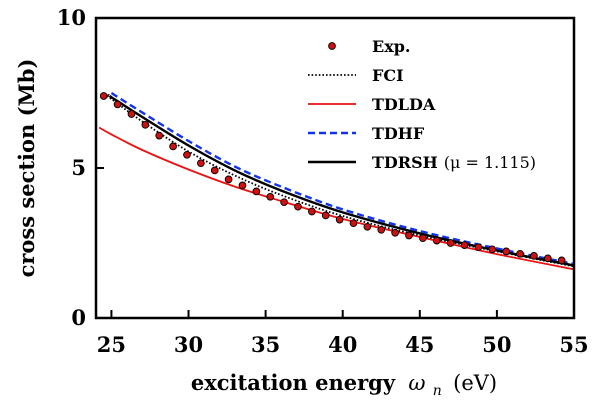  I want to click on x-tick-label: 55, so click(573, 344).